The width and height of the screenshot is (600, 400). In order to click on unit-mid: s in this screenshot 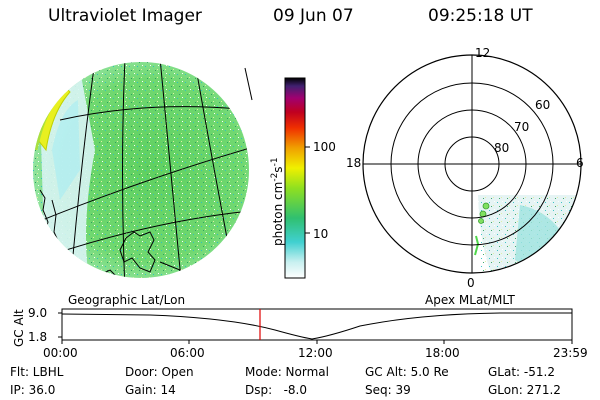, I will do `click(278, 169)`.